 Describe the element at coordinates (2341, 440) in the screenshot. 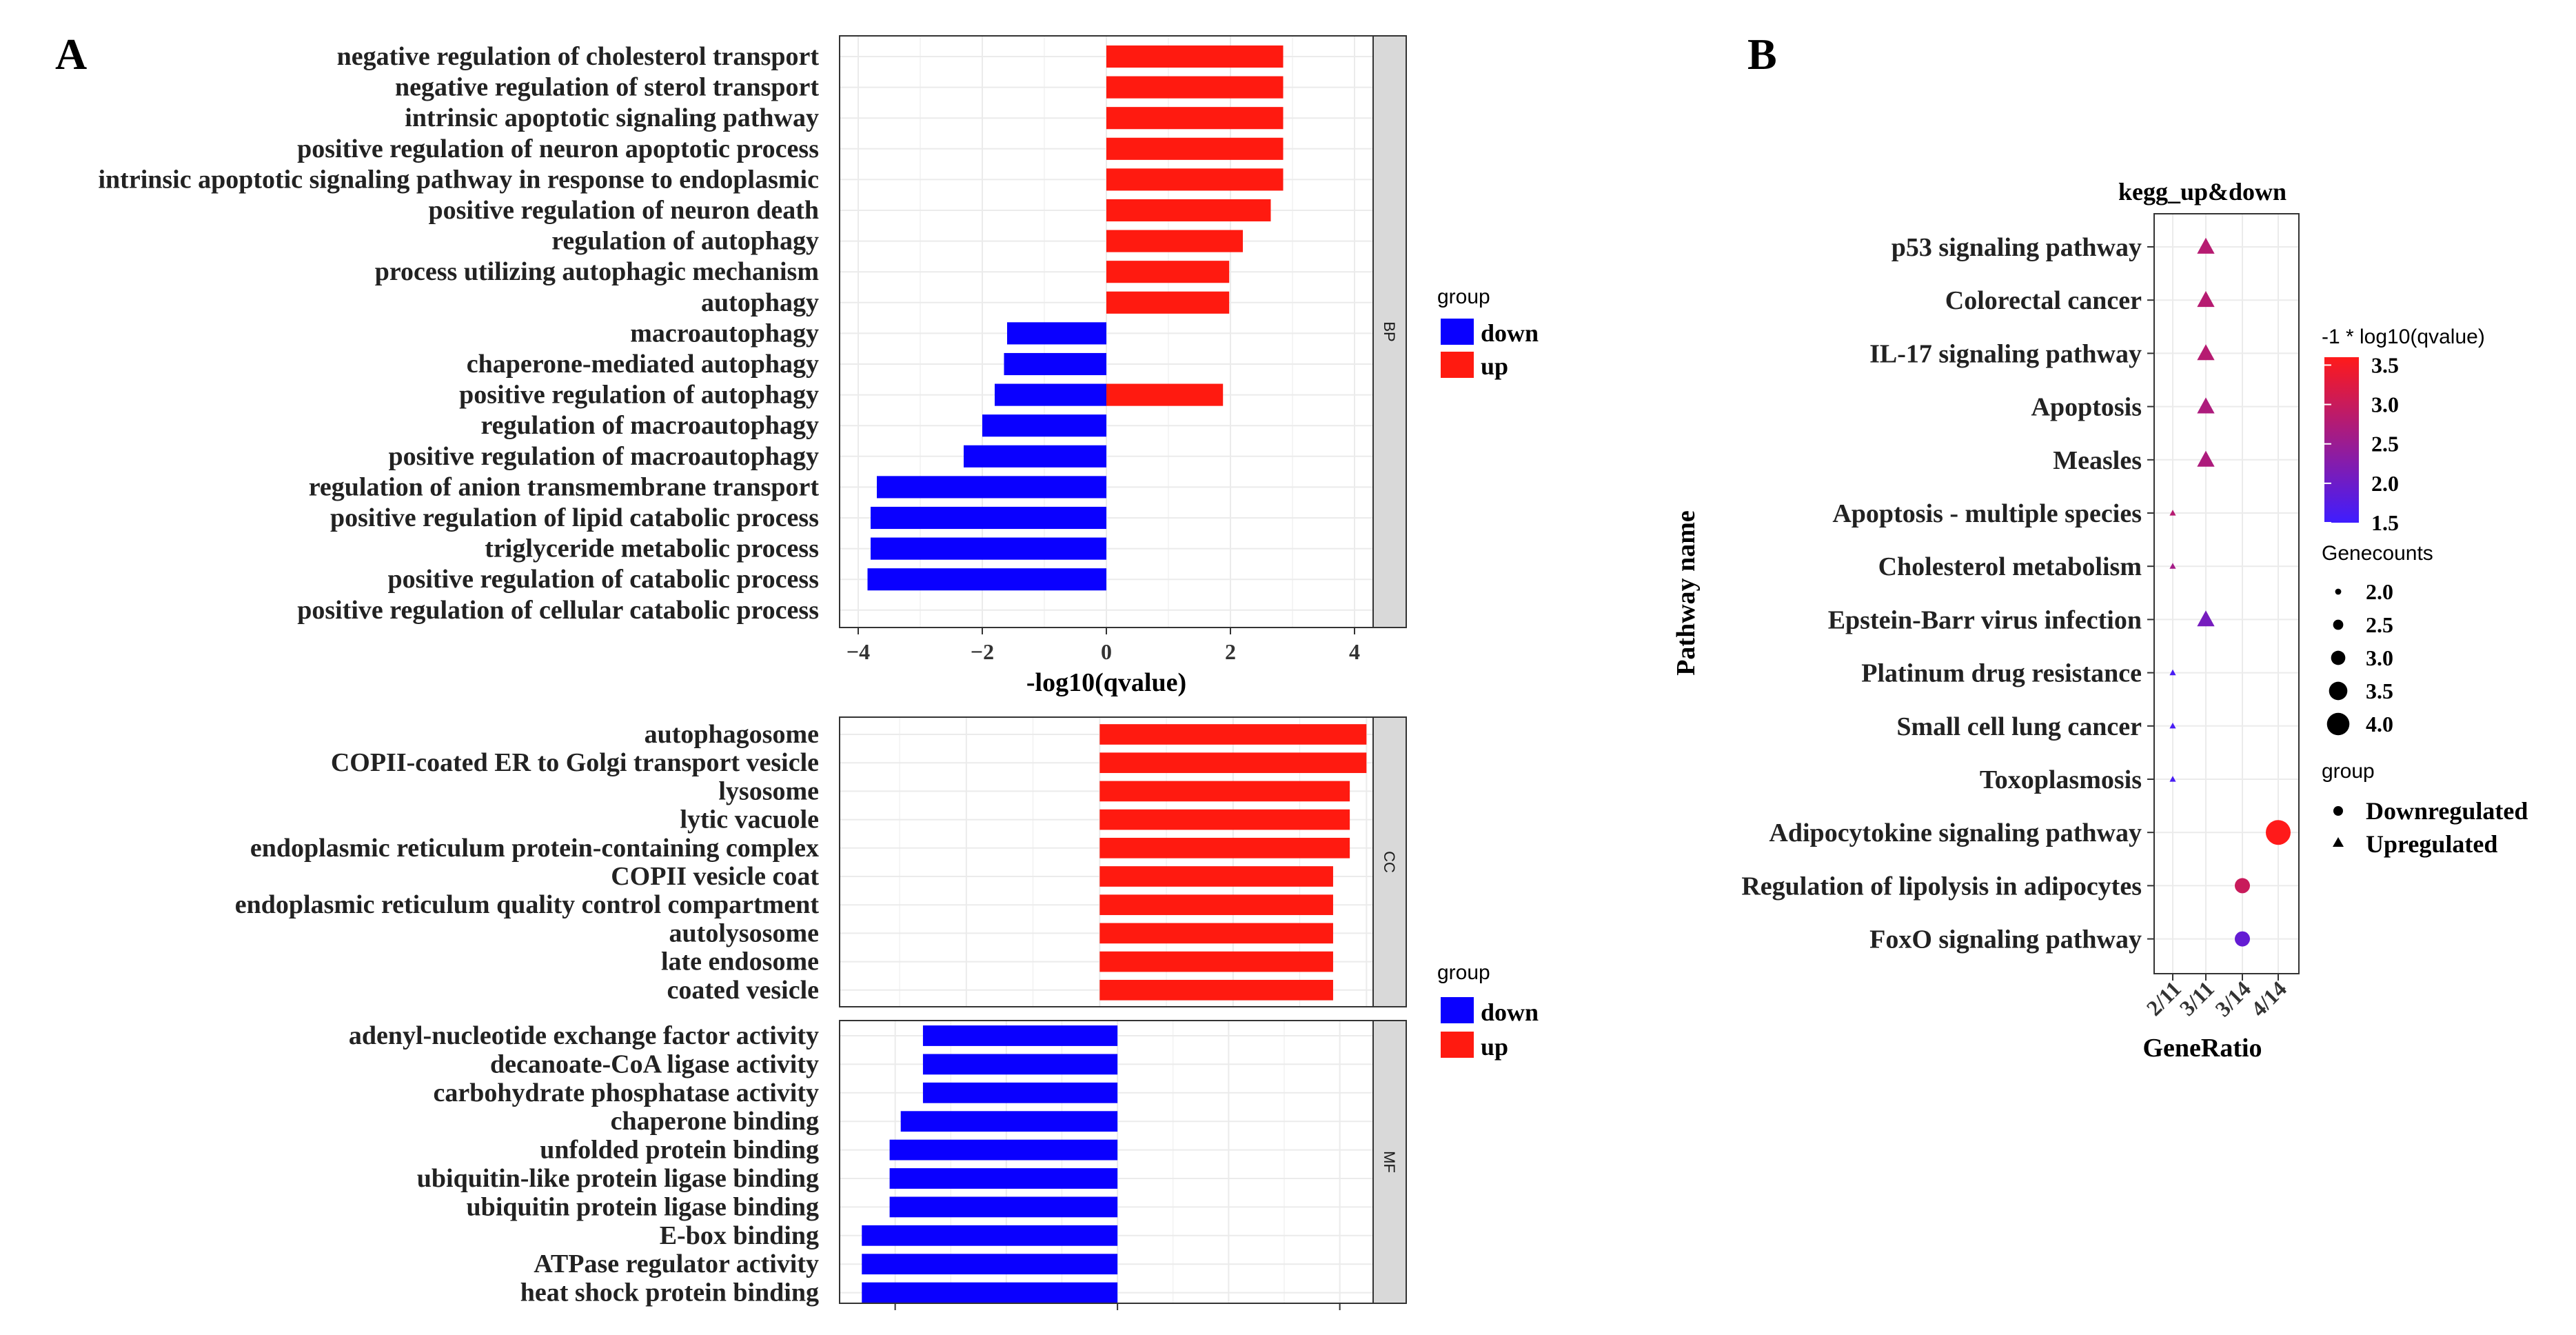

I see `color-legend-bar` at that location.